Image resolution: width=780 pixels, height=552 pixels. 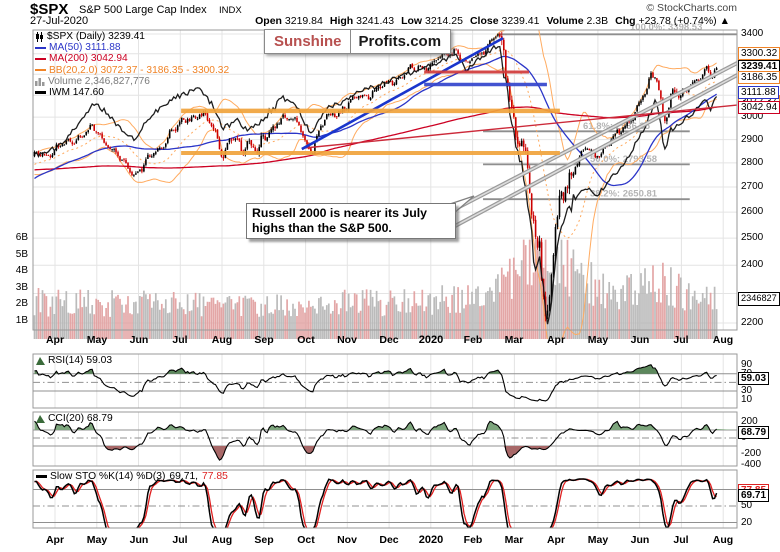 I want to click on month-label: 2020, so click(x=431, y=340).